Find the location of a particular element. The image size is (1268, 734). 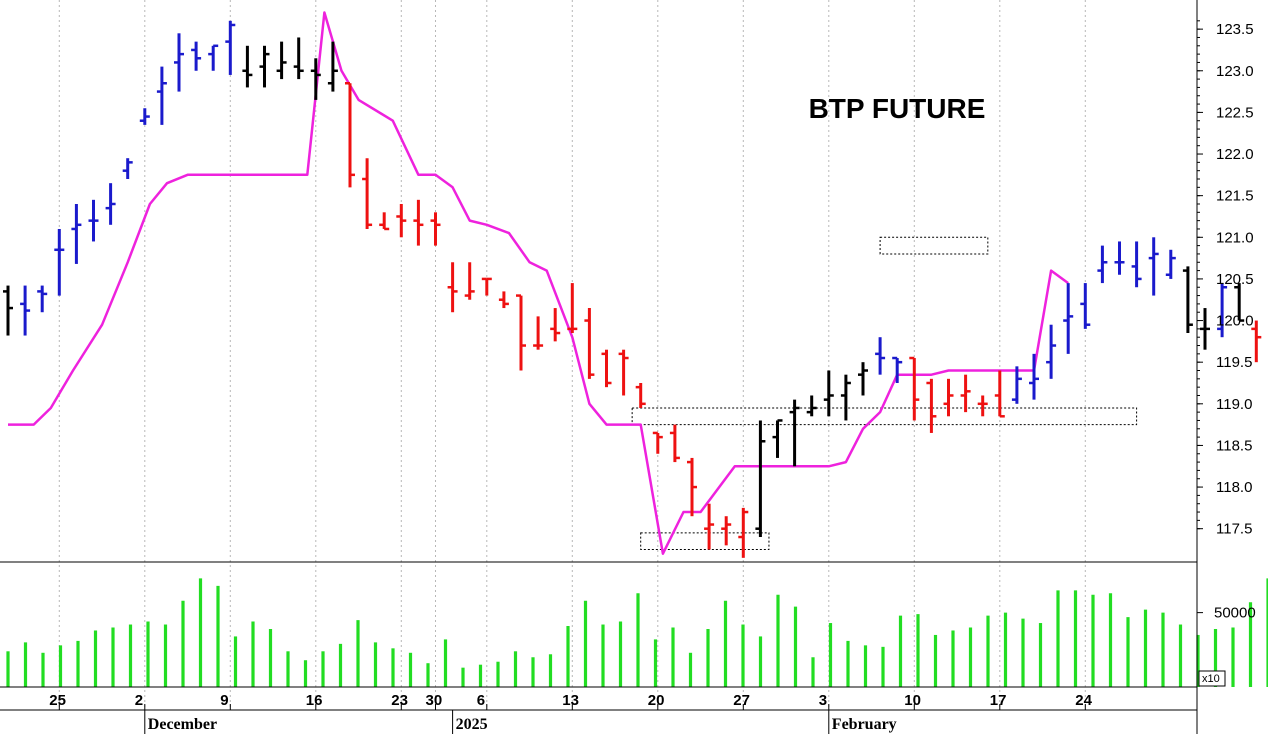

date-tick-label: 24 is located at coordinates (1083, 700).